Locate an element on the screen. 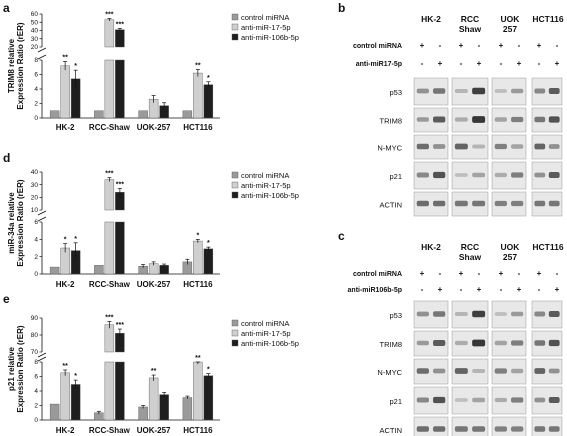  y-axis-label: TRIM8 relativeExpression Ratio (rER) is located at coordinates (16, 65).